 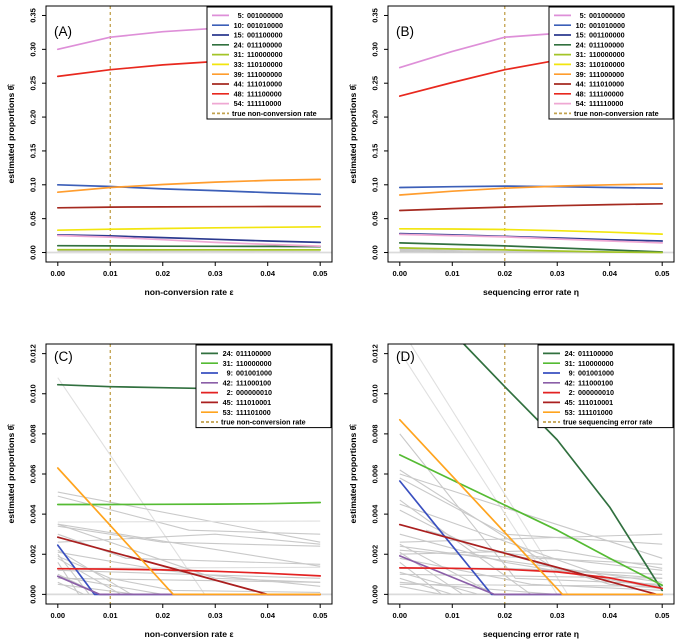 I want to click on legend-series-number: 2:, so click(x=572, y=392).